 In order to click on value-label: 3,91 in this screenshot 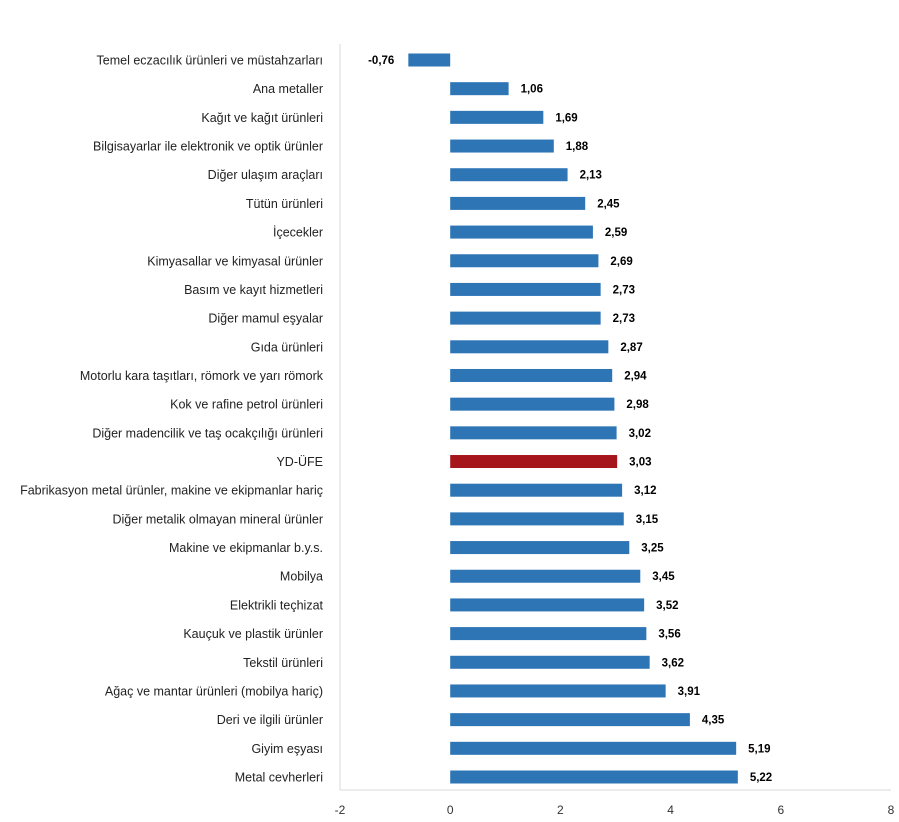, I will do `click(689, 692)`.